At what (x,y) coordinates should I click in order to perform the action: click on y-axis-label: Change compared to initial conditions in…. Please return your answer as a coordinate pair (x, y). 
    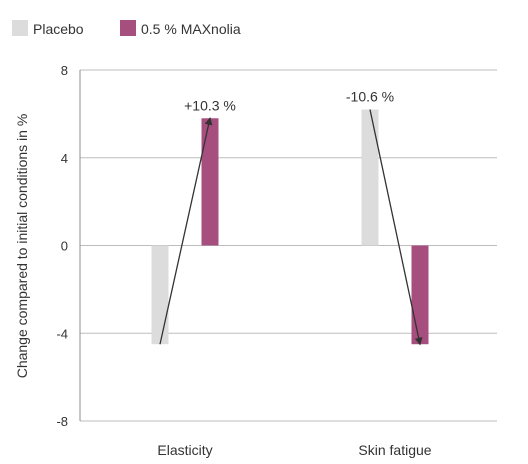
    Looking at the image, I should click on (22, 246).